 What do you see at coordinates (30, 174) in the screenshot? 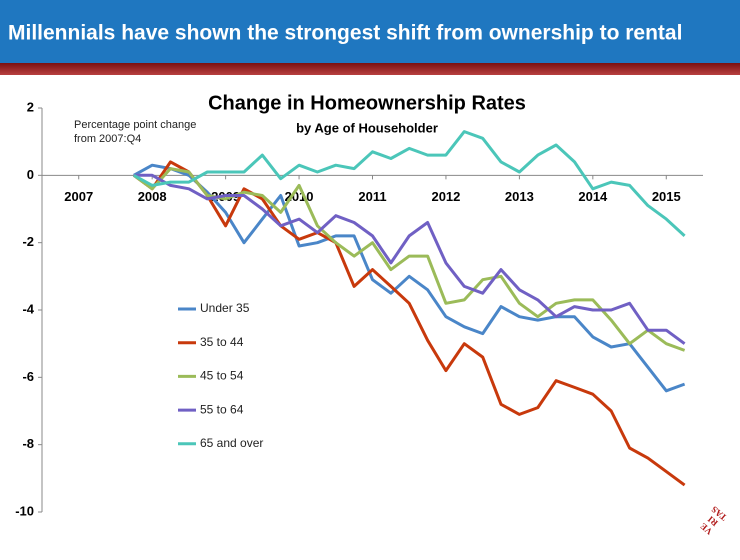
I see `y-tick-label: 0` at bounding box center [30, 174].